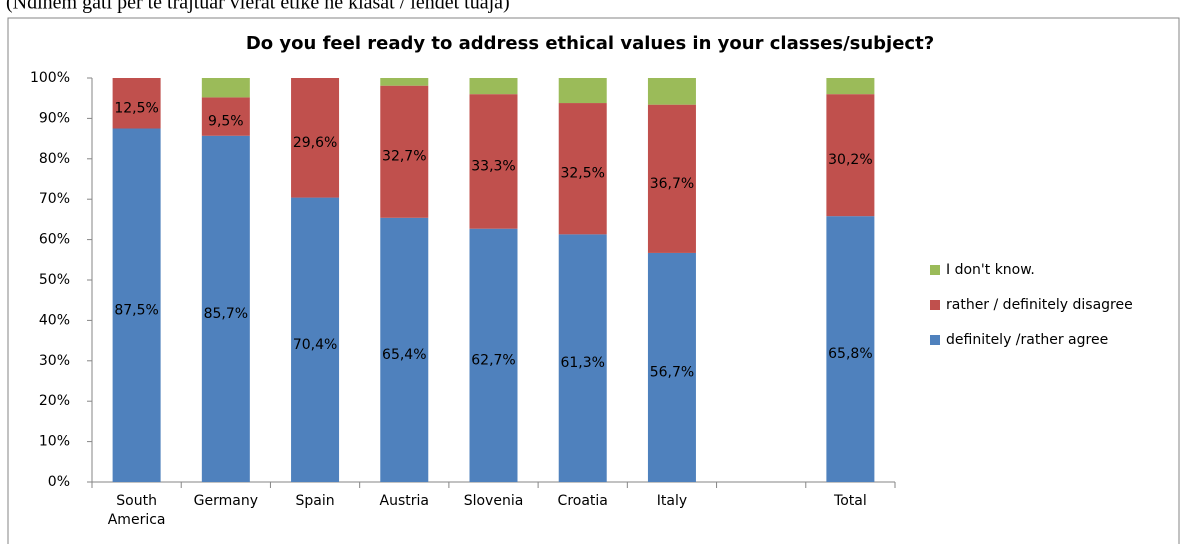  What do you see at coordinates (136, 310) in the screenshot?
I see `data-label: 87,5%` at bounding box center [136, 310].